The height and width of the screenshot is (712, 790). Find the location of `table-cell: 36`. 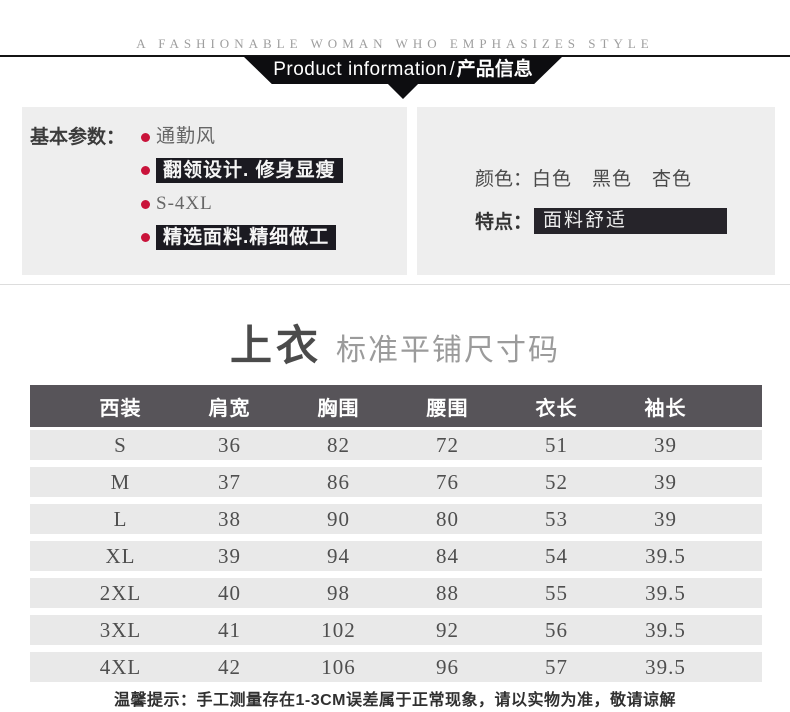

table-cell: 36 is located at coordinates (229, 444).